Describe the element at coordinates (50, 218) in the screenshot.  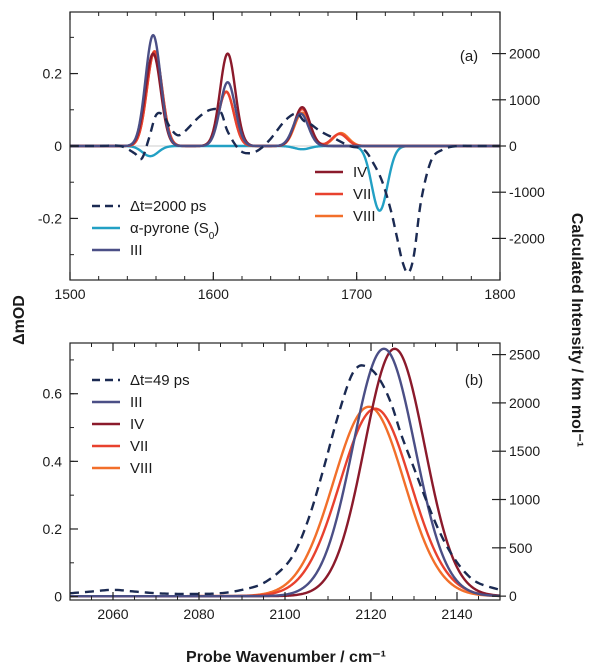
I see `y-left-tick-label: -0.2` at that location.